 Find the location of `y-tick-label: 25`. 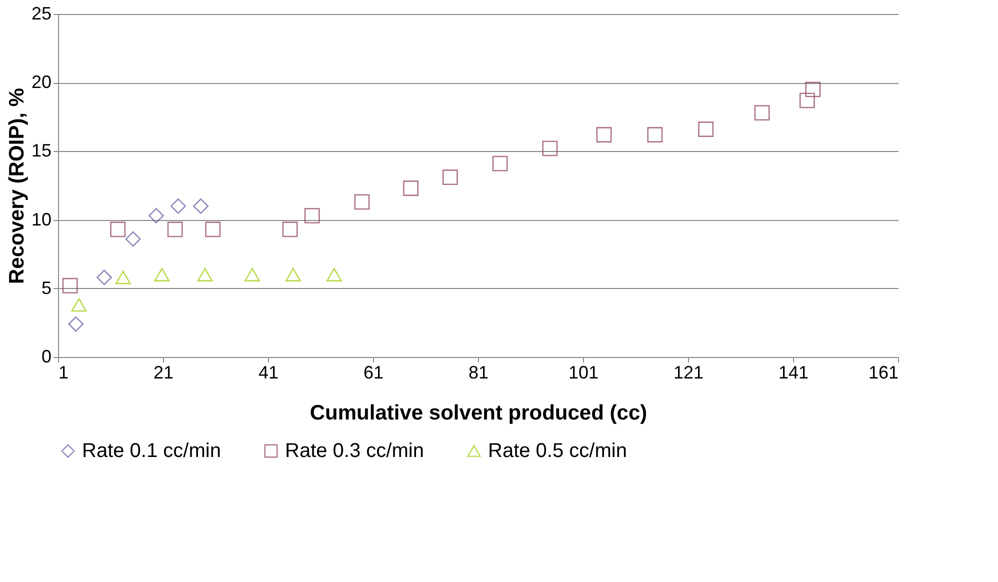

y-tick-label: 25 is located at coordinates (41, 14).